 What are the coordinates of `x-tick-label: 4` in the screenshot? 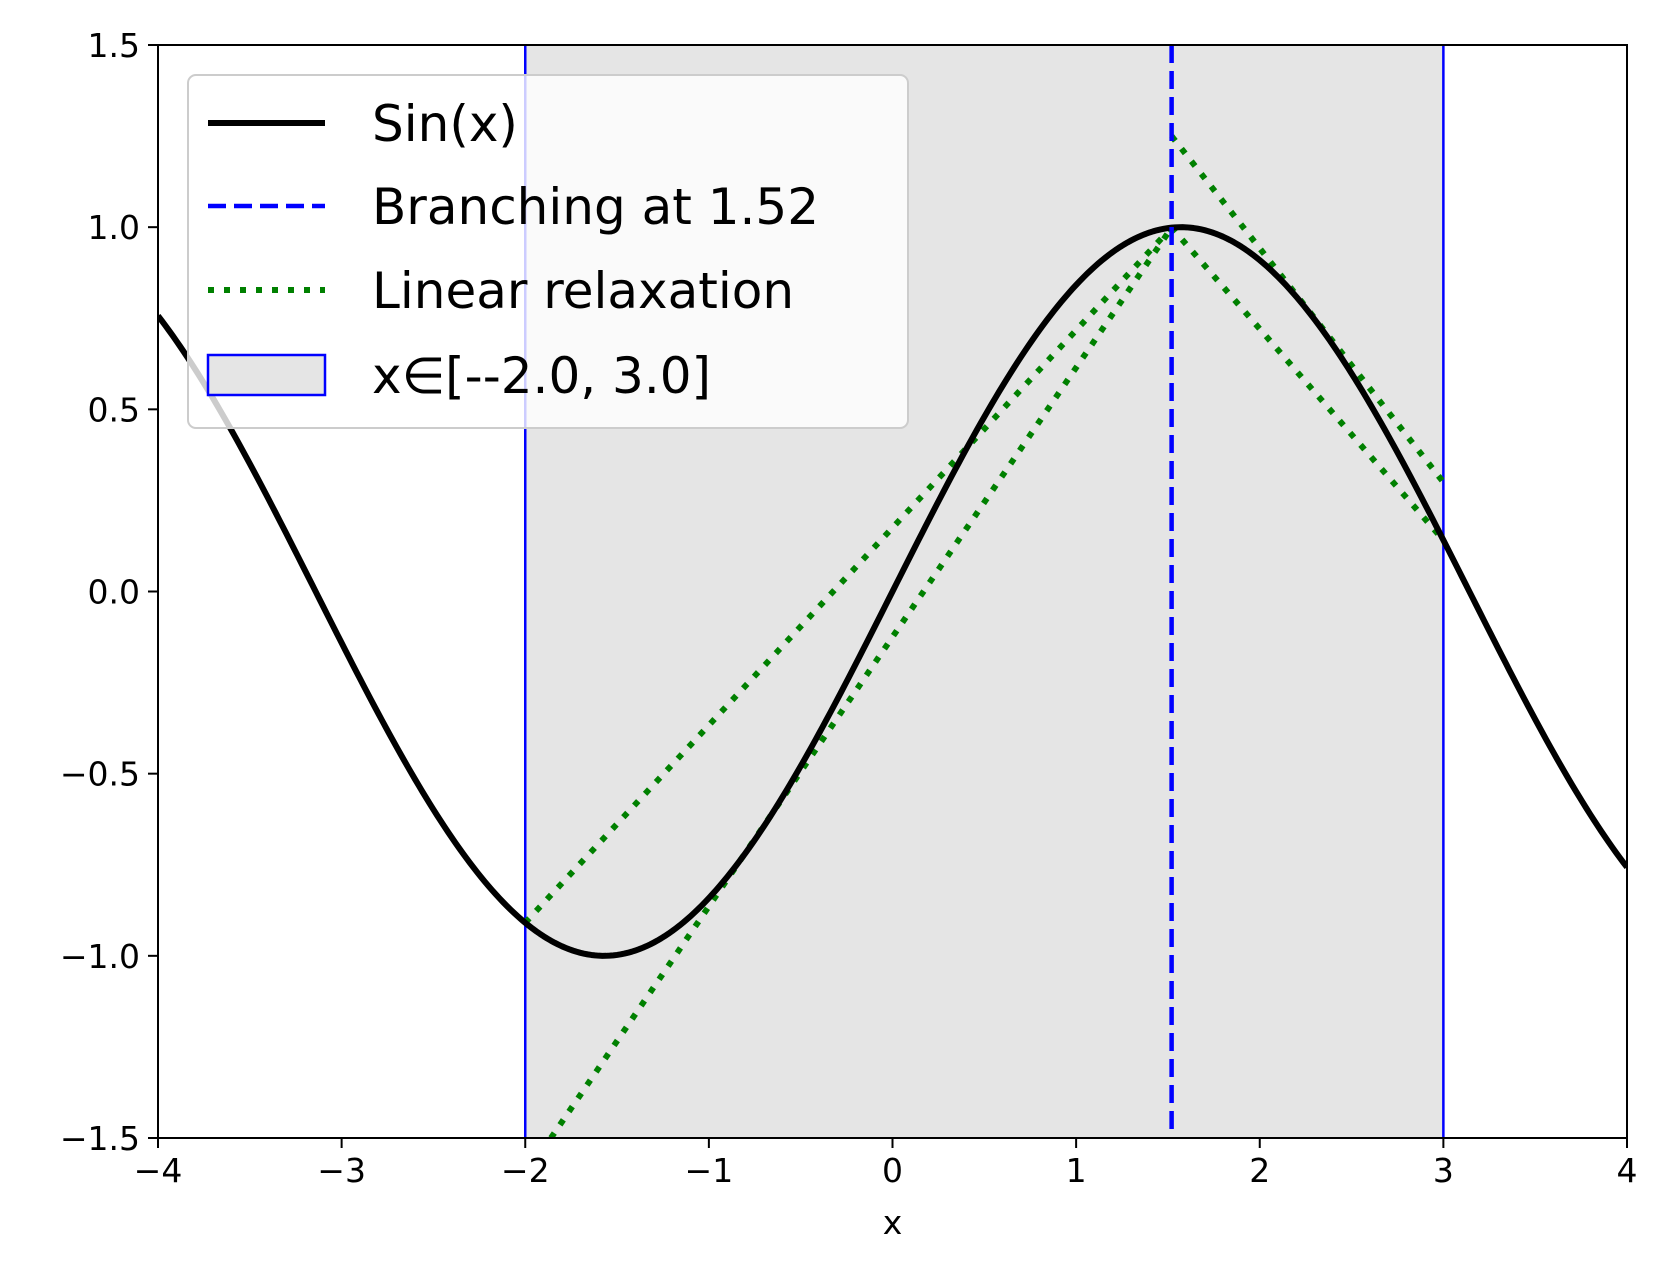 It's located at (1627, 1170).